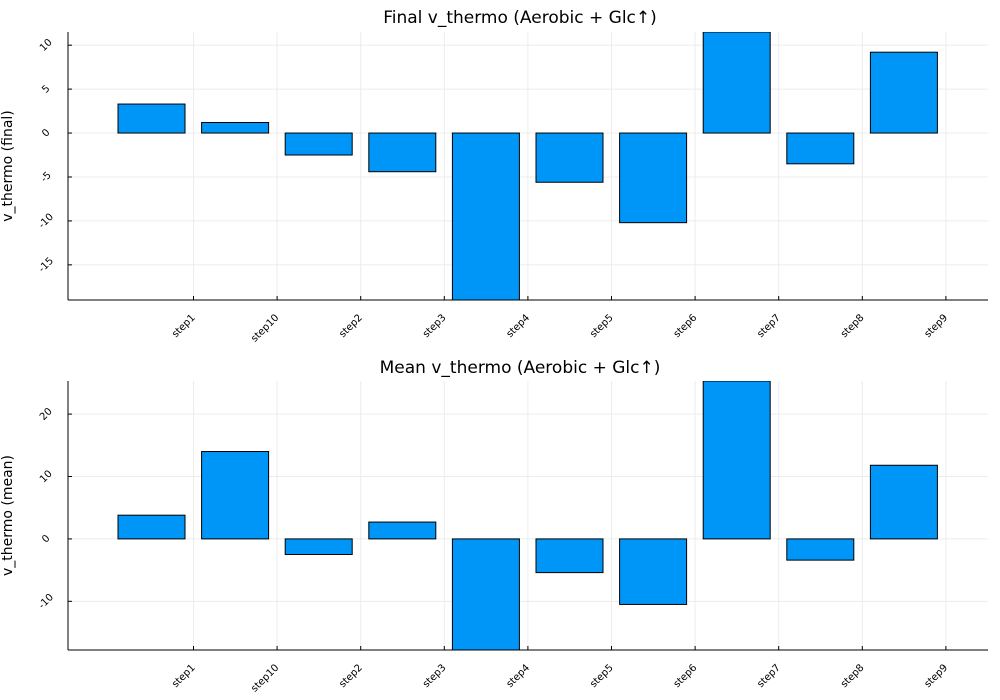  What do you see at coordinates (46, 177) in the screenshot?
I see `y-tick-label: -5` at bounding box center [46, 177].